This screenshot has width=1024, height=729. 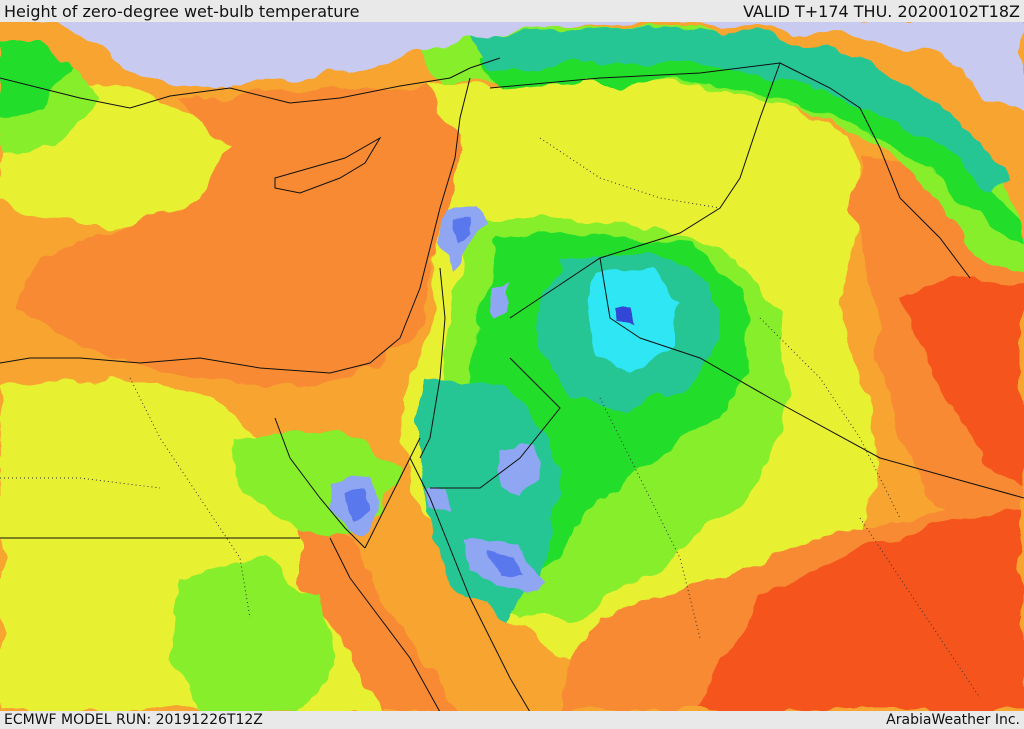 I want to click on syria-iraq, so click(x=635, y=190).